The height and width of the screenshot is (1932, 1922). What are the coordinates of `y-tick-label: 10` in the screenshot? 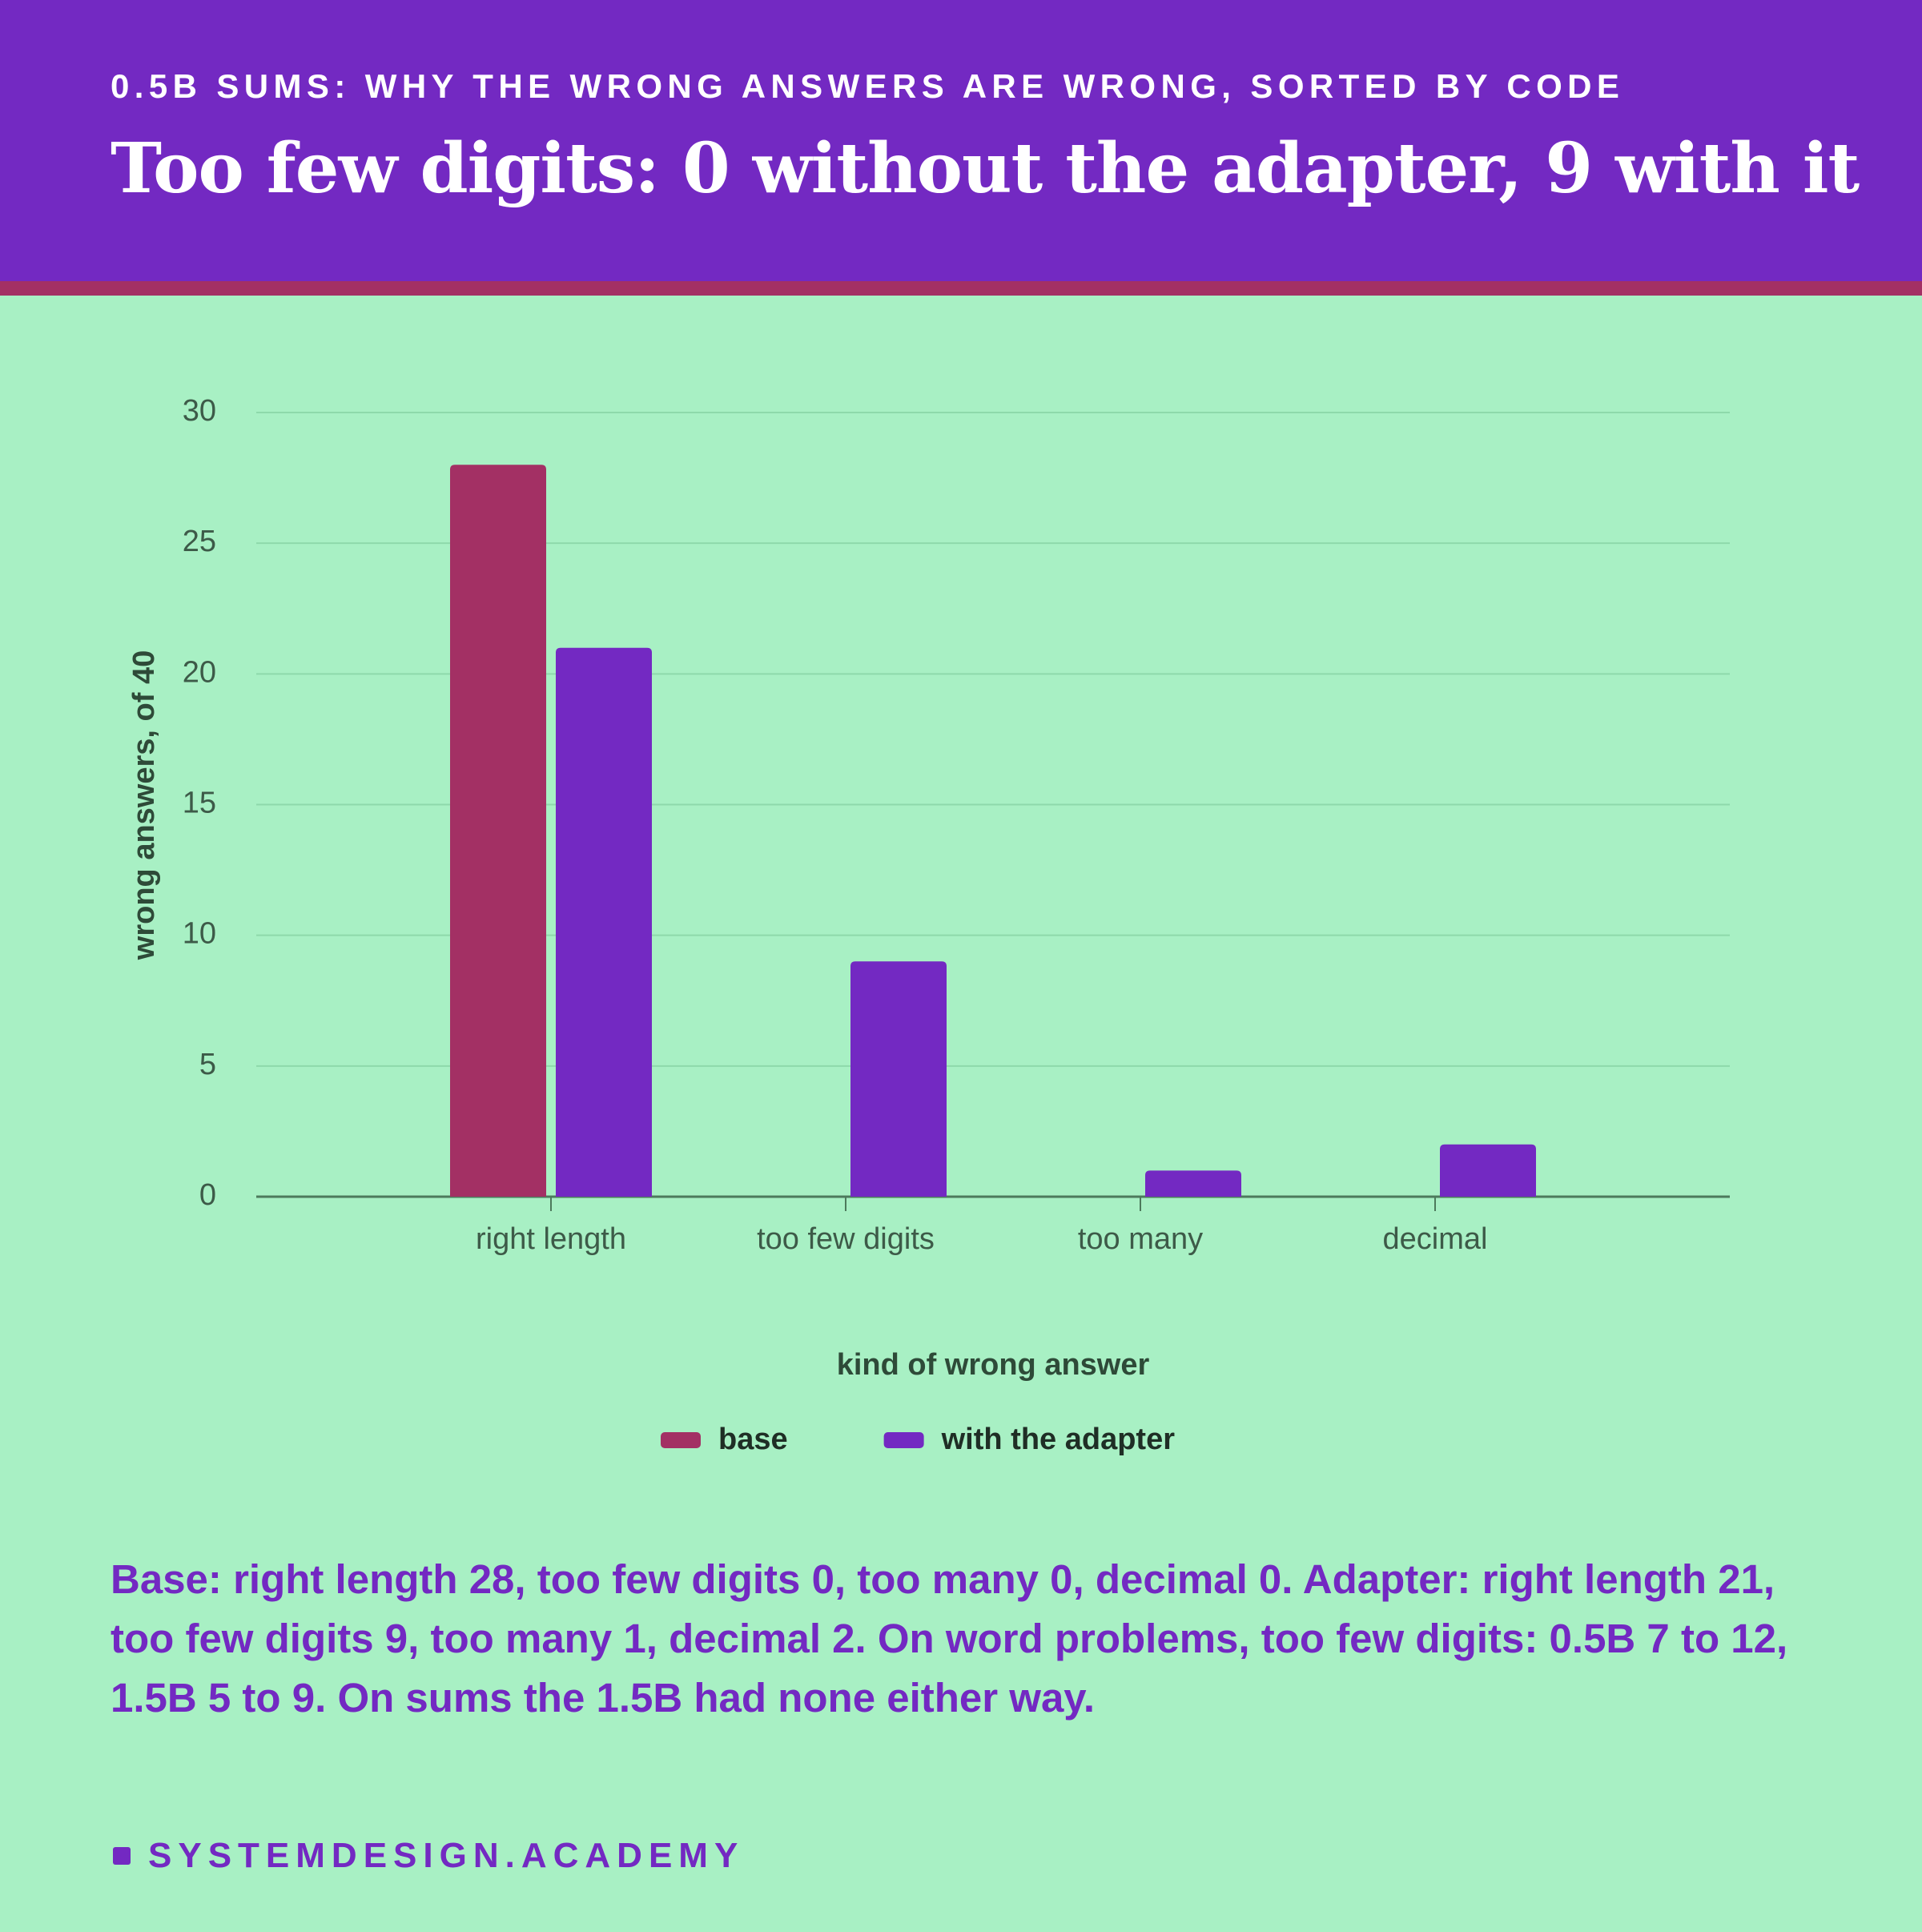 It's located at (199, 934).